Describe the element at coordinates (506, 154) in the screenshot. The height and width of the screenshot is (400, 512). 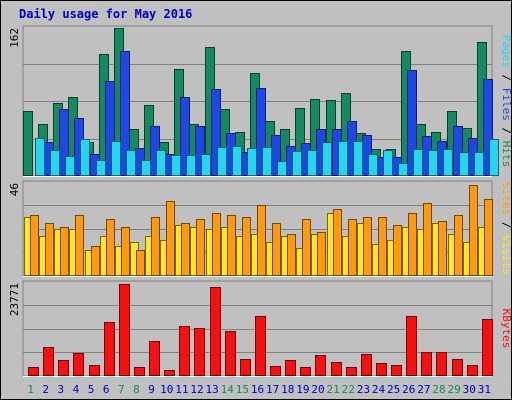
I see `legend-hits: Hits` at that location.